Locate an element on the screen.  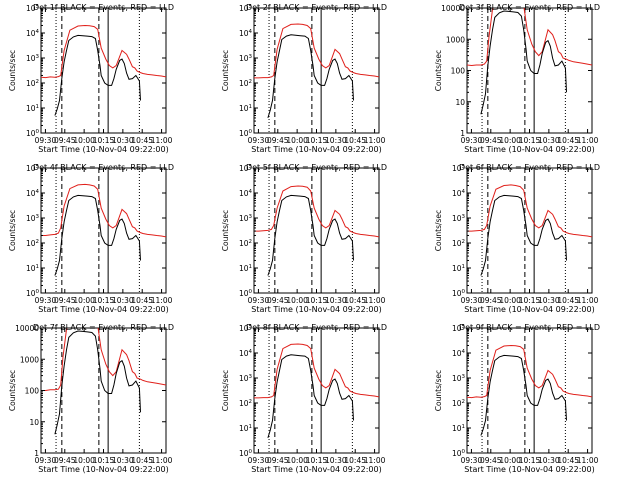
panel-title: Det 7f BLACK = Events, RED = LLD is located at coordinates (103, 327).